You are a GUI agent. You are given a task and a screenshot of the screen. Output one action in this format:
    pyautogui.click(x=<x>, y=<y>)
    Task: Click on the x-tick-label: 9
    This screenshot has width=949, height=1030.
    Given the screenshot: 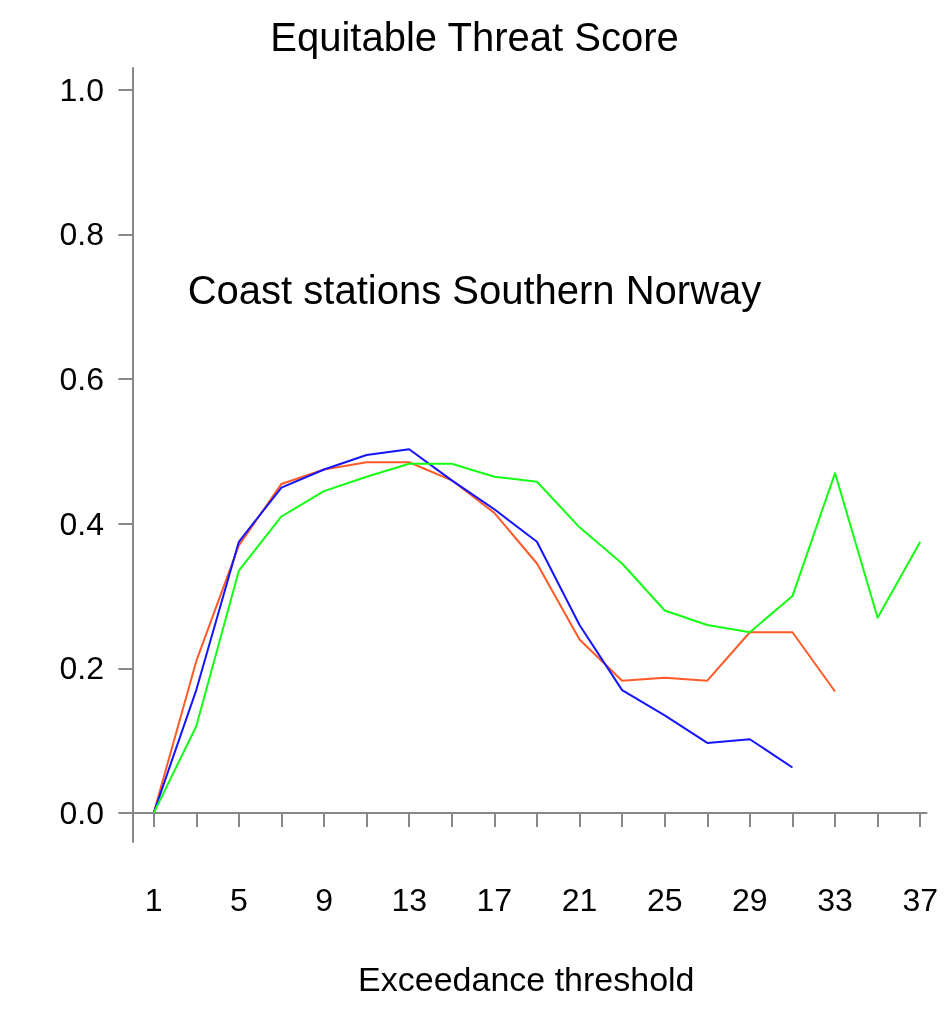 What is the action you would take?
    pyautogui.click(x=324, y=900)
    